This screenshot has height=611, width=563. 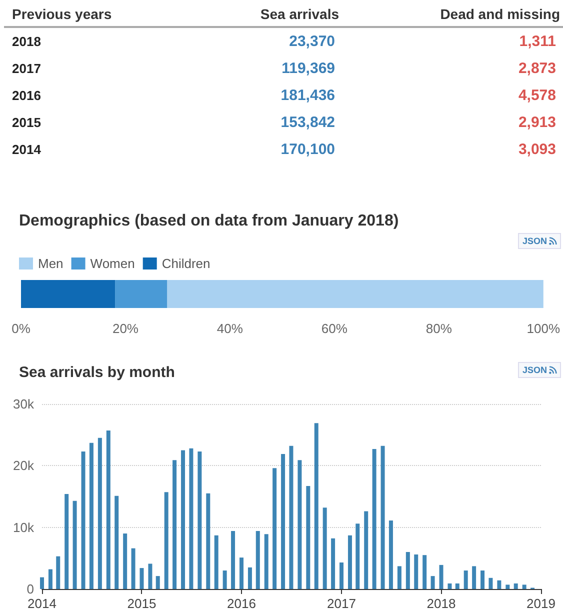 I want to click on x-tick-label: 40%, so click(x=230, y=328).